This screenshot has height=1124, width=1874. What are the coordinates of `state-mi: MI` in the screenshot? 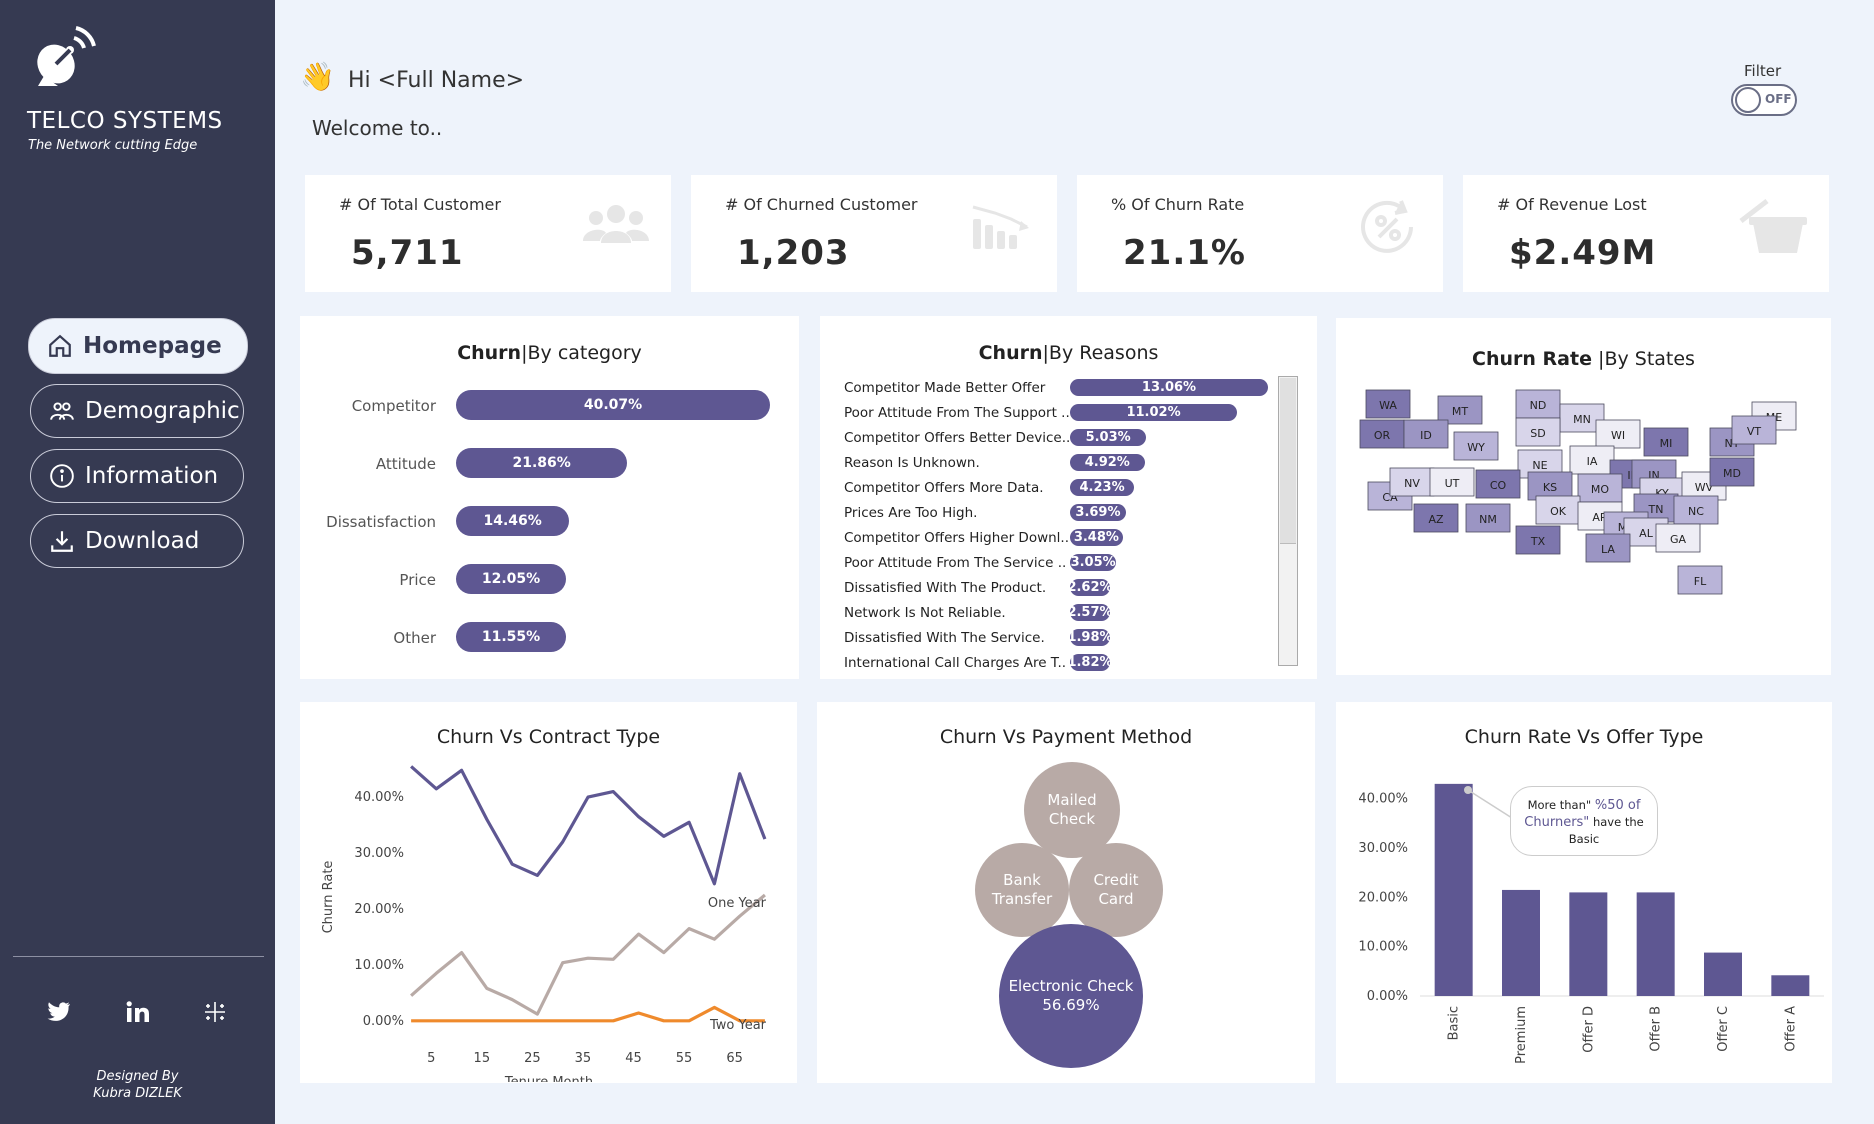 It's located at (1666, 442).